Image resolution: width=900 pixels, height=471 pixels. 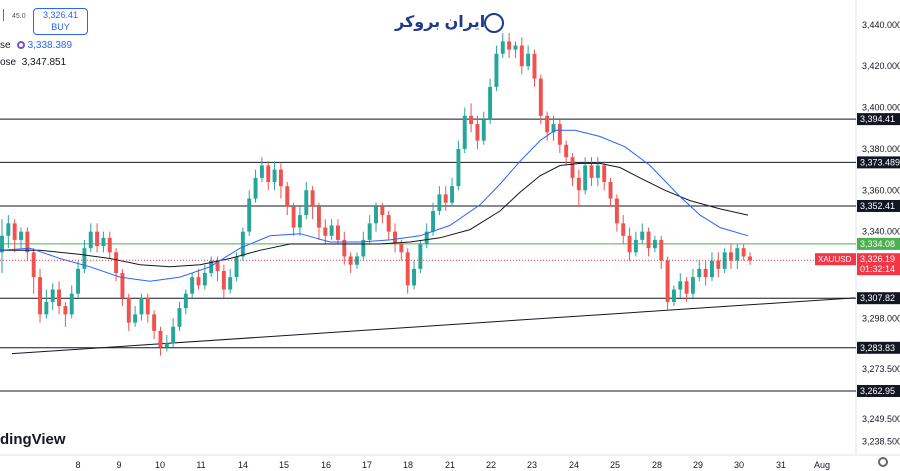 What do you see at coordinates (881, 190) in the screenshot?
I see `price-tick-label: 3,360.000` at bounding box center [881, 190].